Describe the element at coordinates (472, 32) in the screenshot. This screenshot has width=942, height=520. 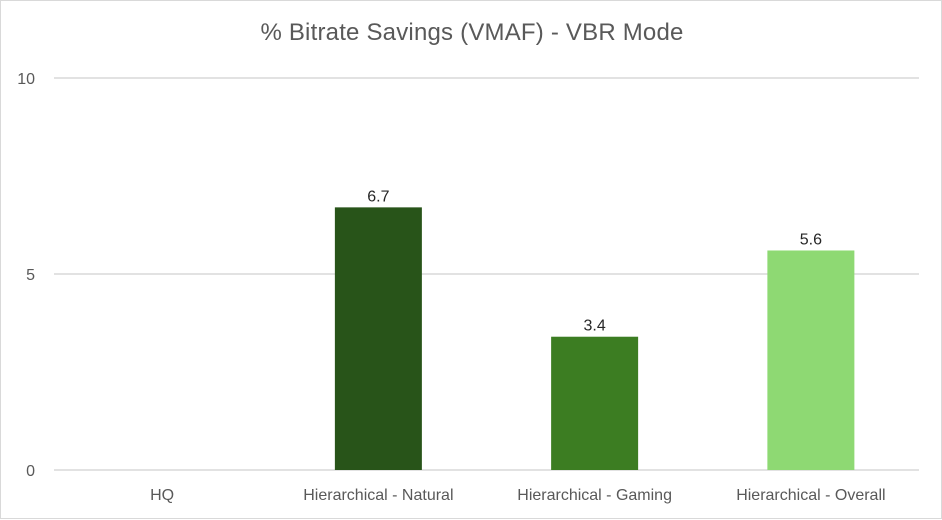
I see `chart-title: % Bitrate Savings (VMAF) - VBR Mode` at that location.